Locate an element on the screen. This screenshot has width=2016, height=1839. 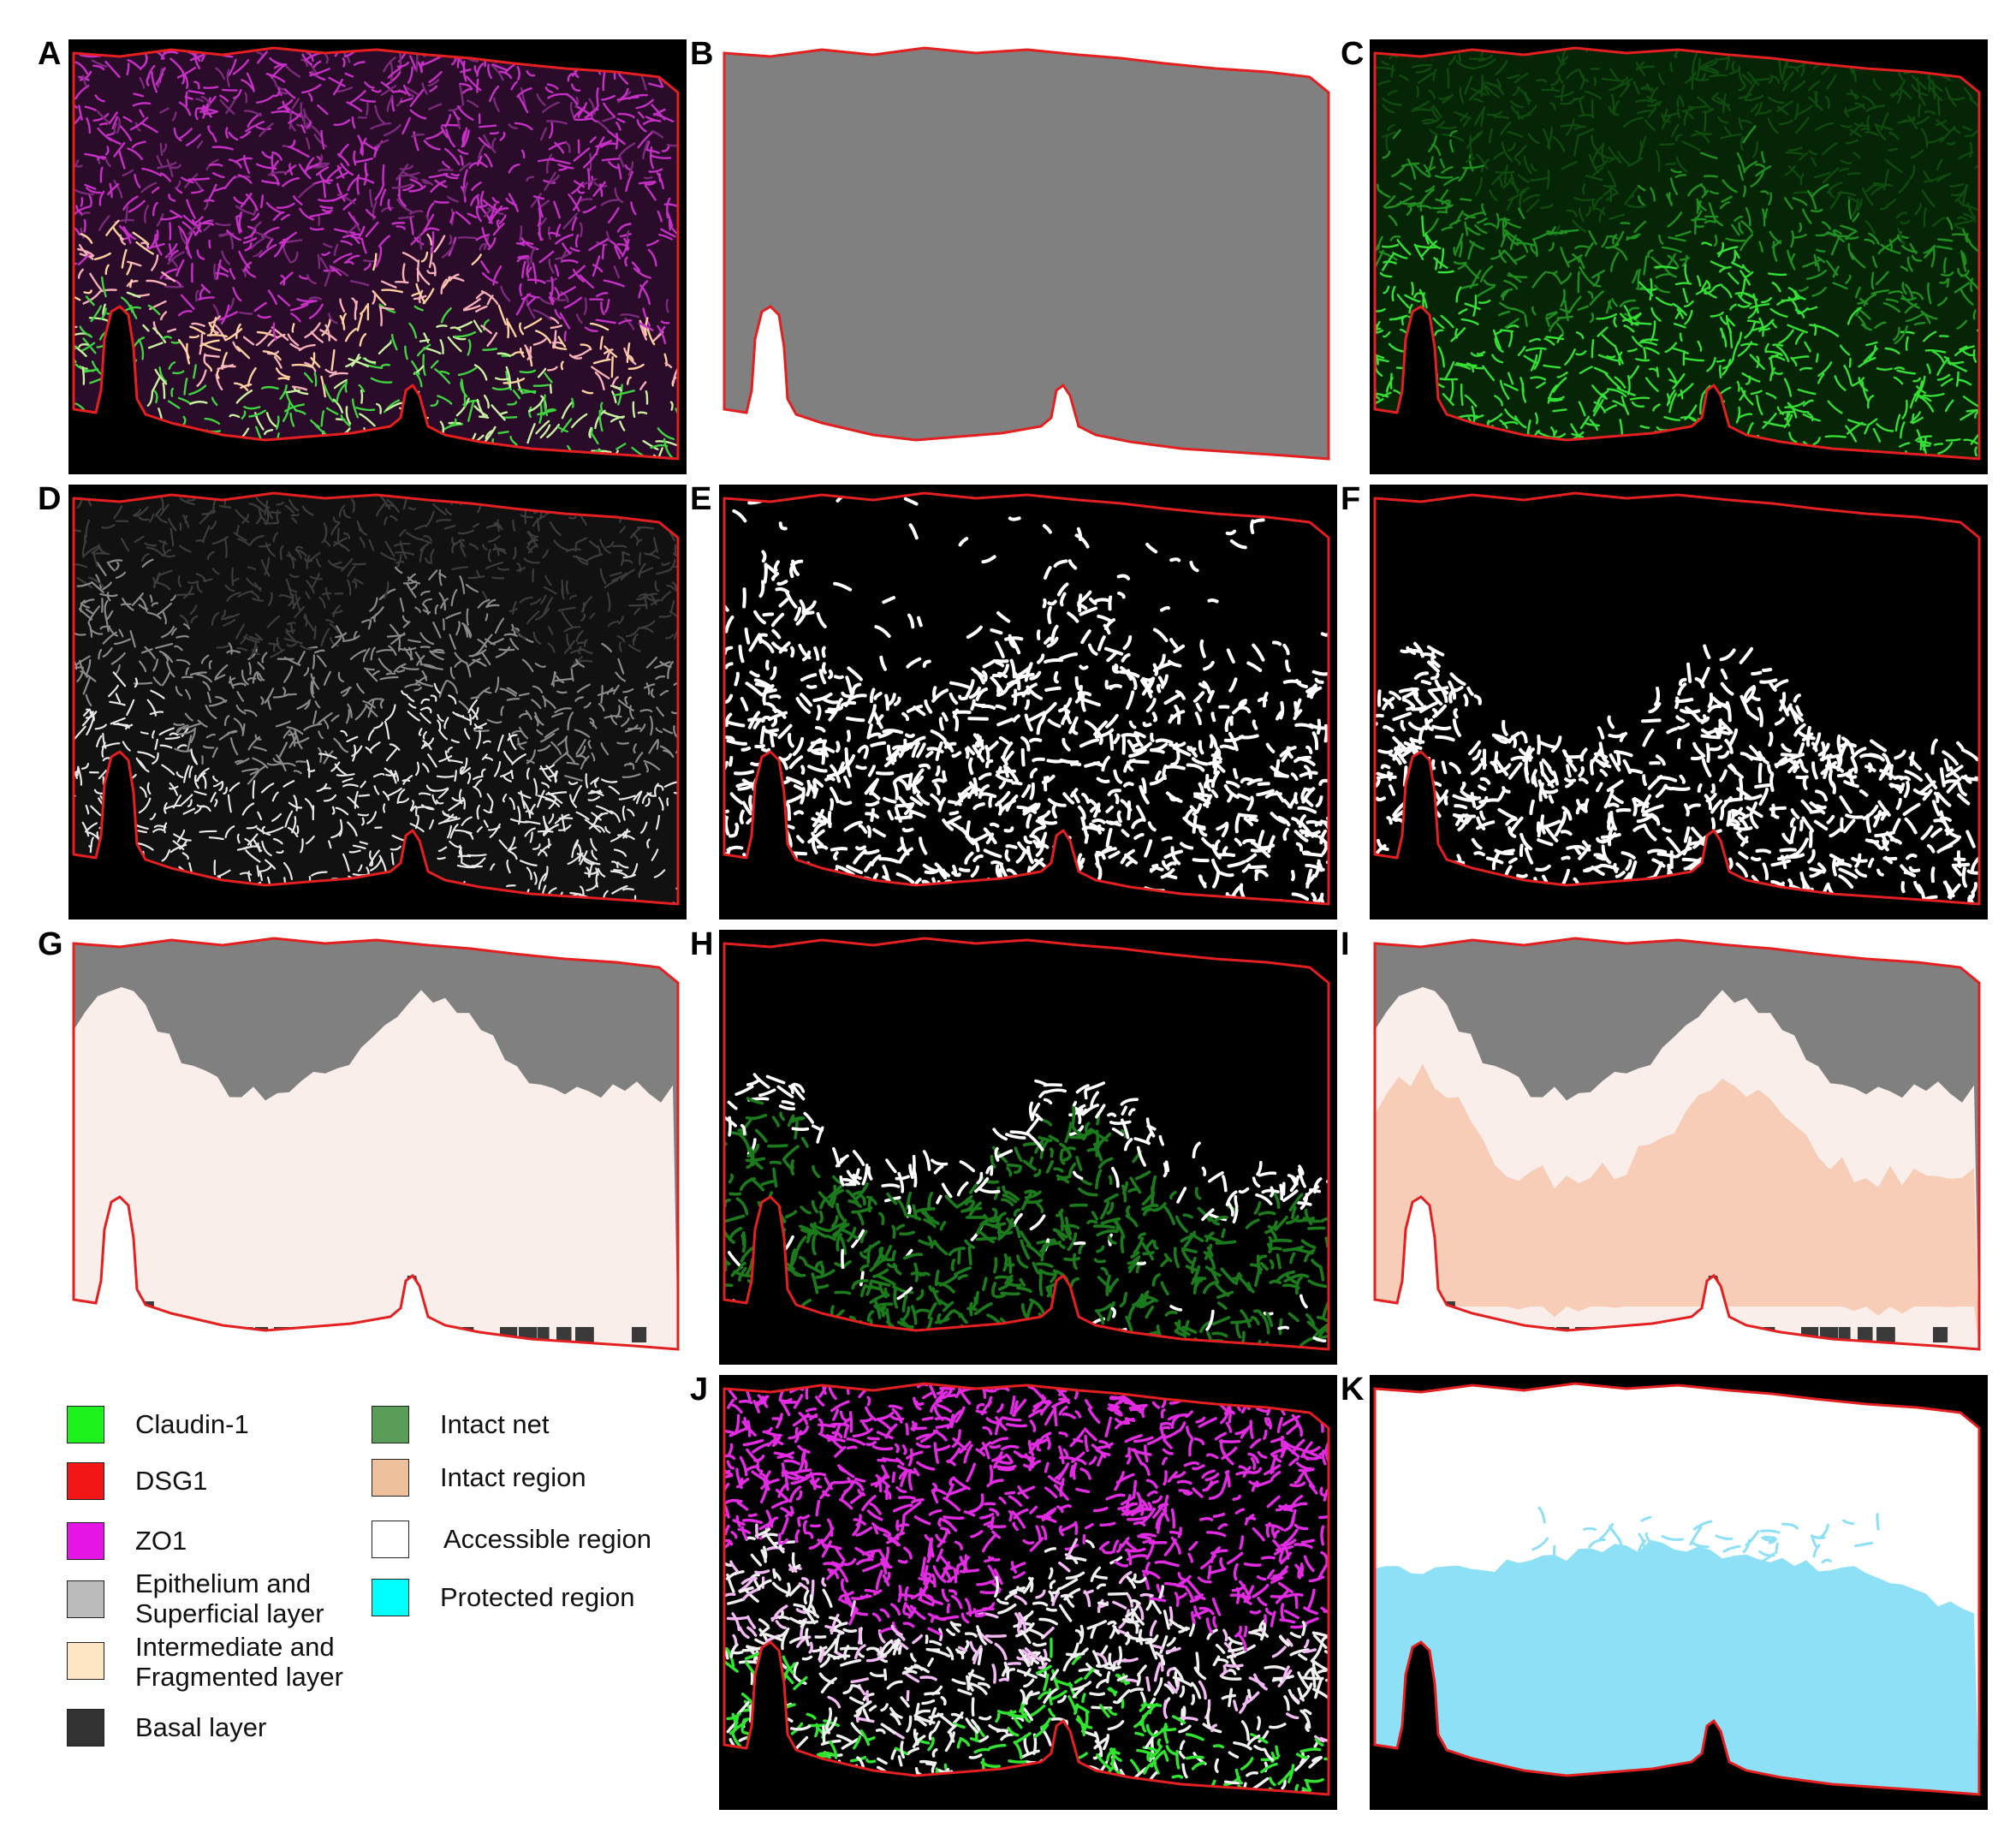
panel-c-claudin-image is located at coordinates (1679, 256).